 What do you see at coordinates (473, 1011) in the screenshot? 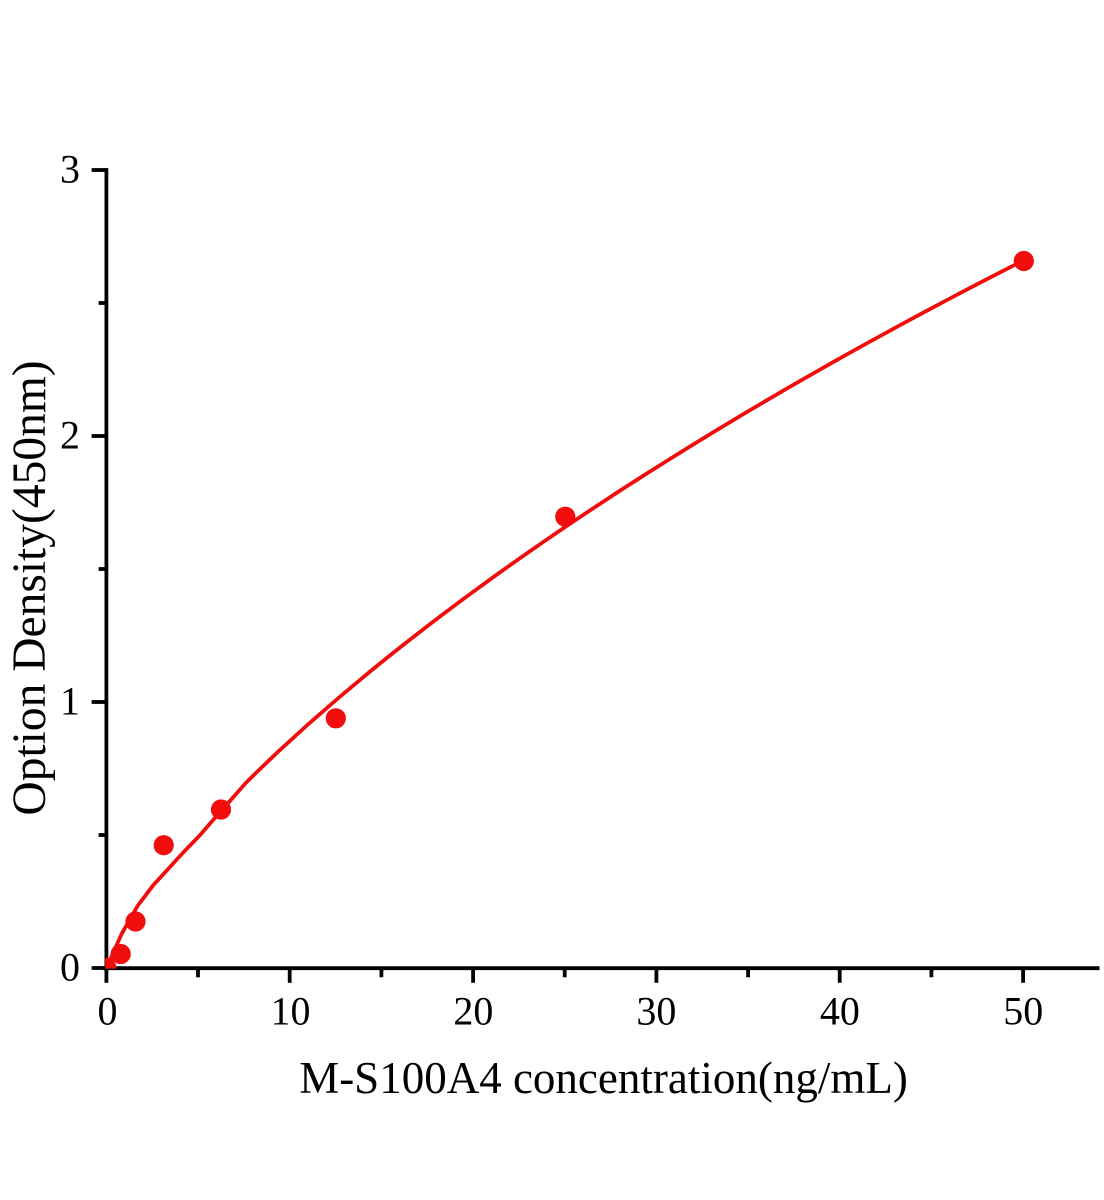
I see `svg-text: 20` at bounding box center [473, 1011].